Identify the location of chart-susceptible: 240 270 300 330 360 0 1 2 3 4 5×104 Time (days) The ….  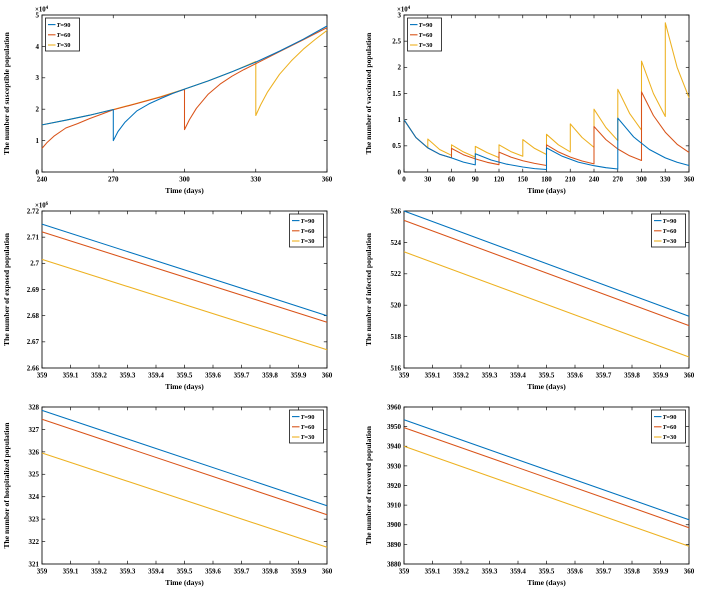
(167, 100).